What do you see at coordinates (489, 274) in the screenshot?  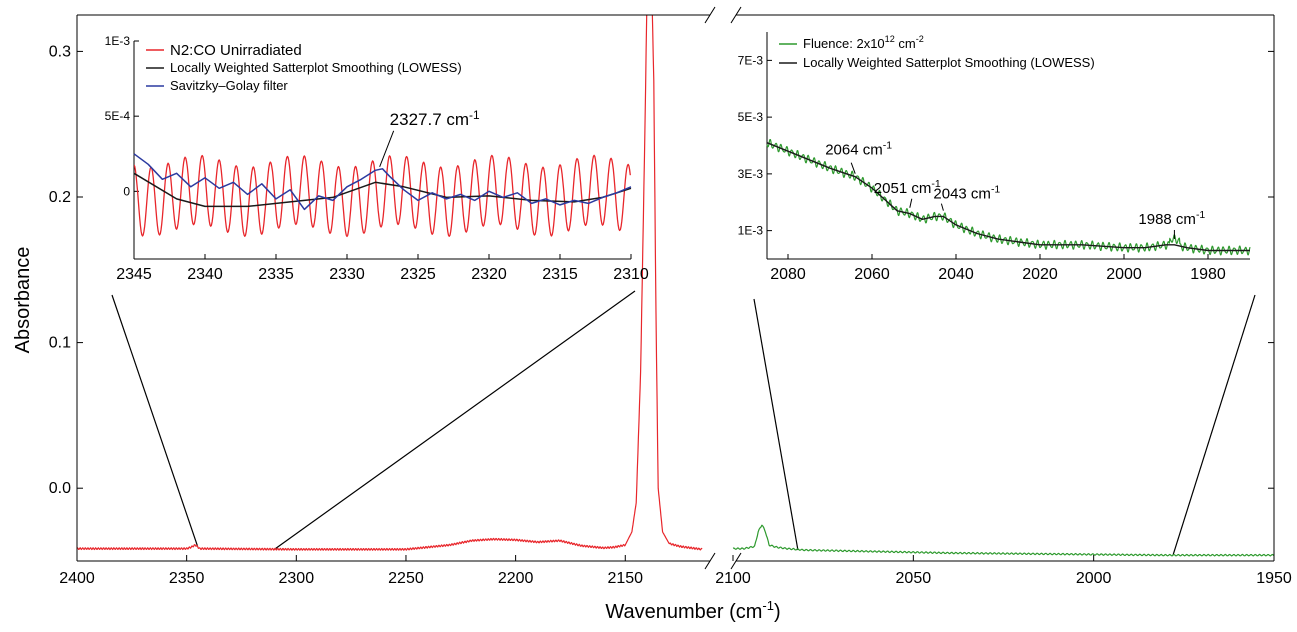 I see `inset-x-tick-label: 2320` at bounding box center [489, 274].